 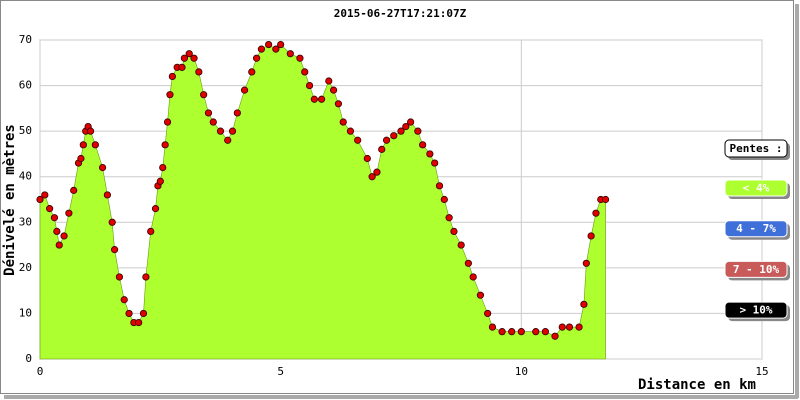 What do you see at coordinates (400, 13) in the screenshot?
I see `chart-title: 2015-06-27T17:21:07Z` at bounding box center [400, 13].